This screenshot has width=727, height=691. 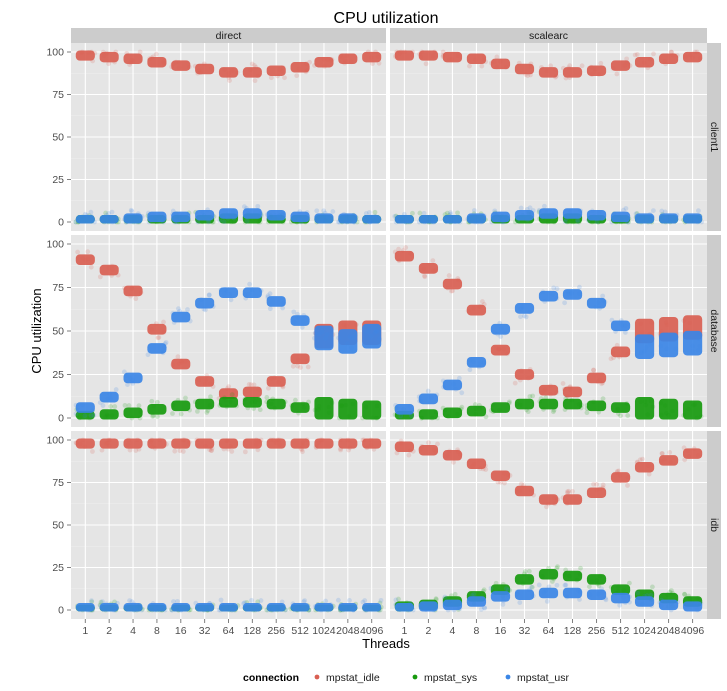 What do you see at coordinates (229, 36) in the screenshot?
I see `strip-label: direct` at bounding box center [229, 36].